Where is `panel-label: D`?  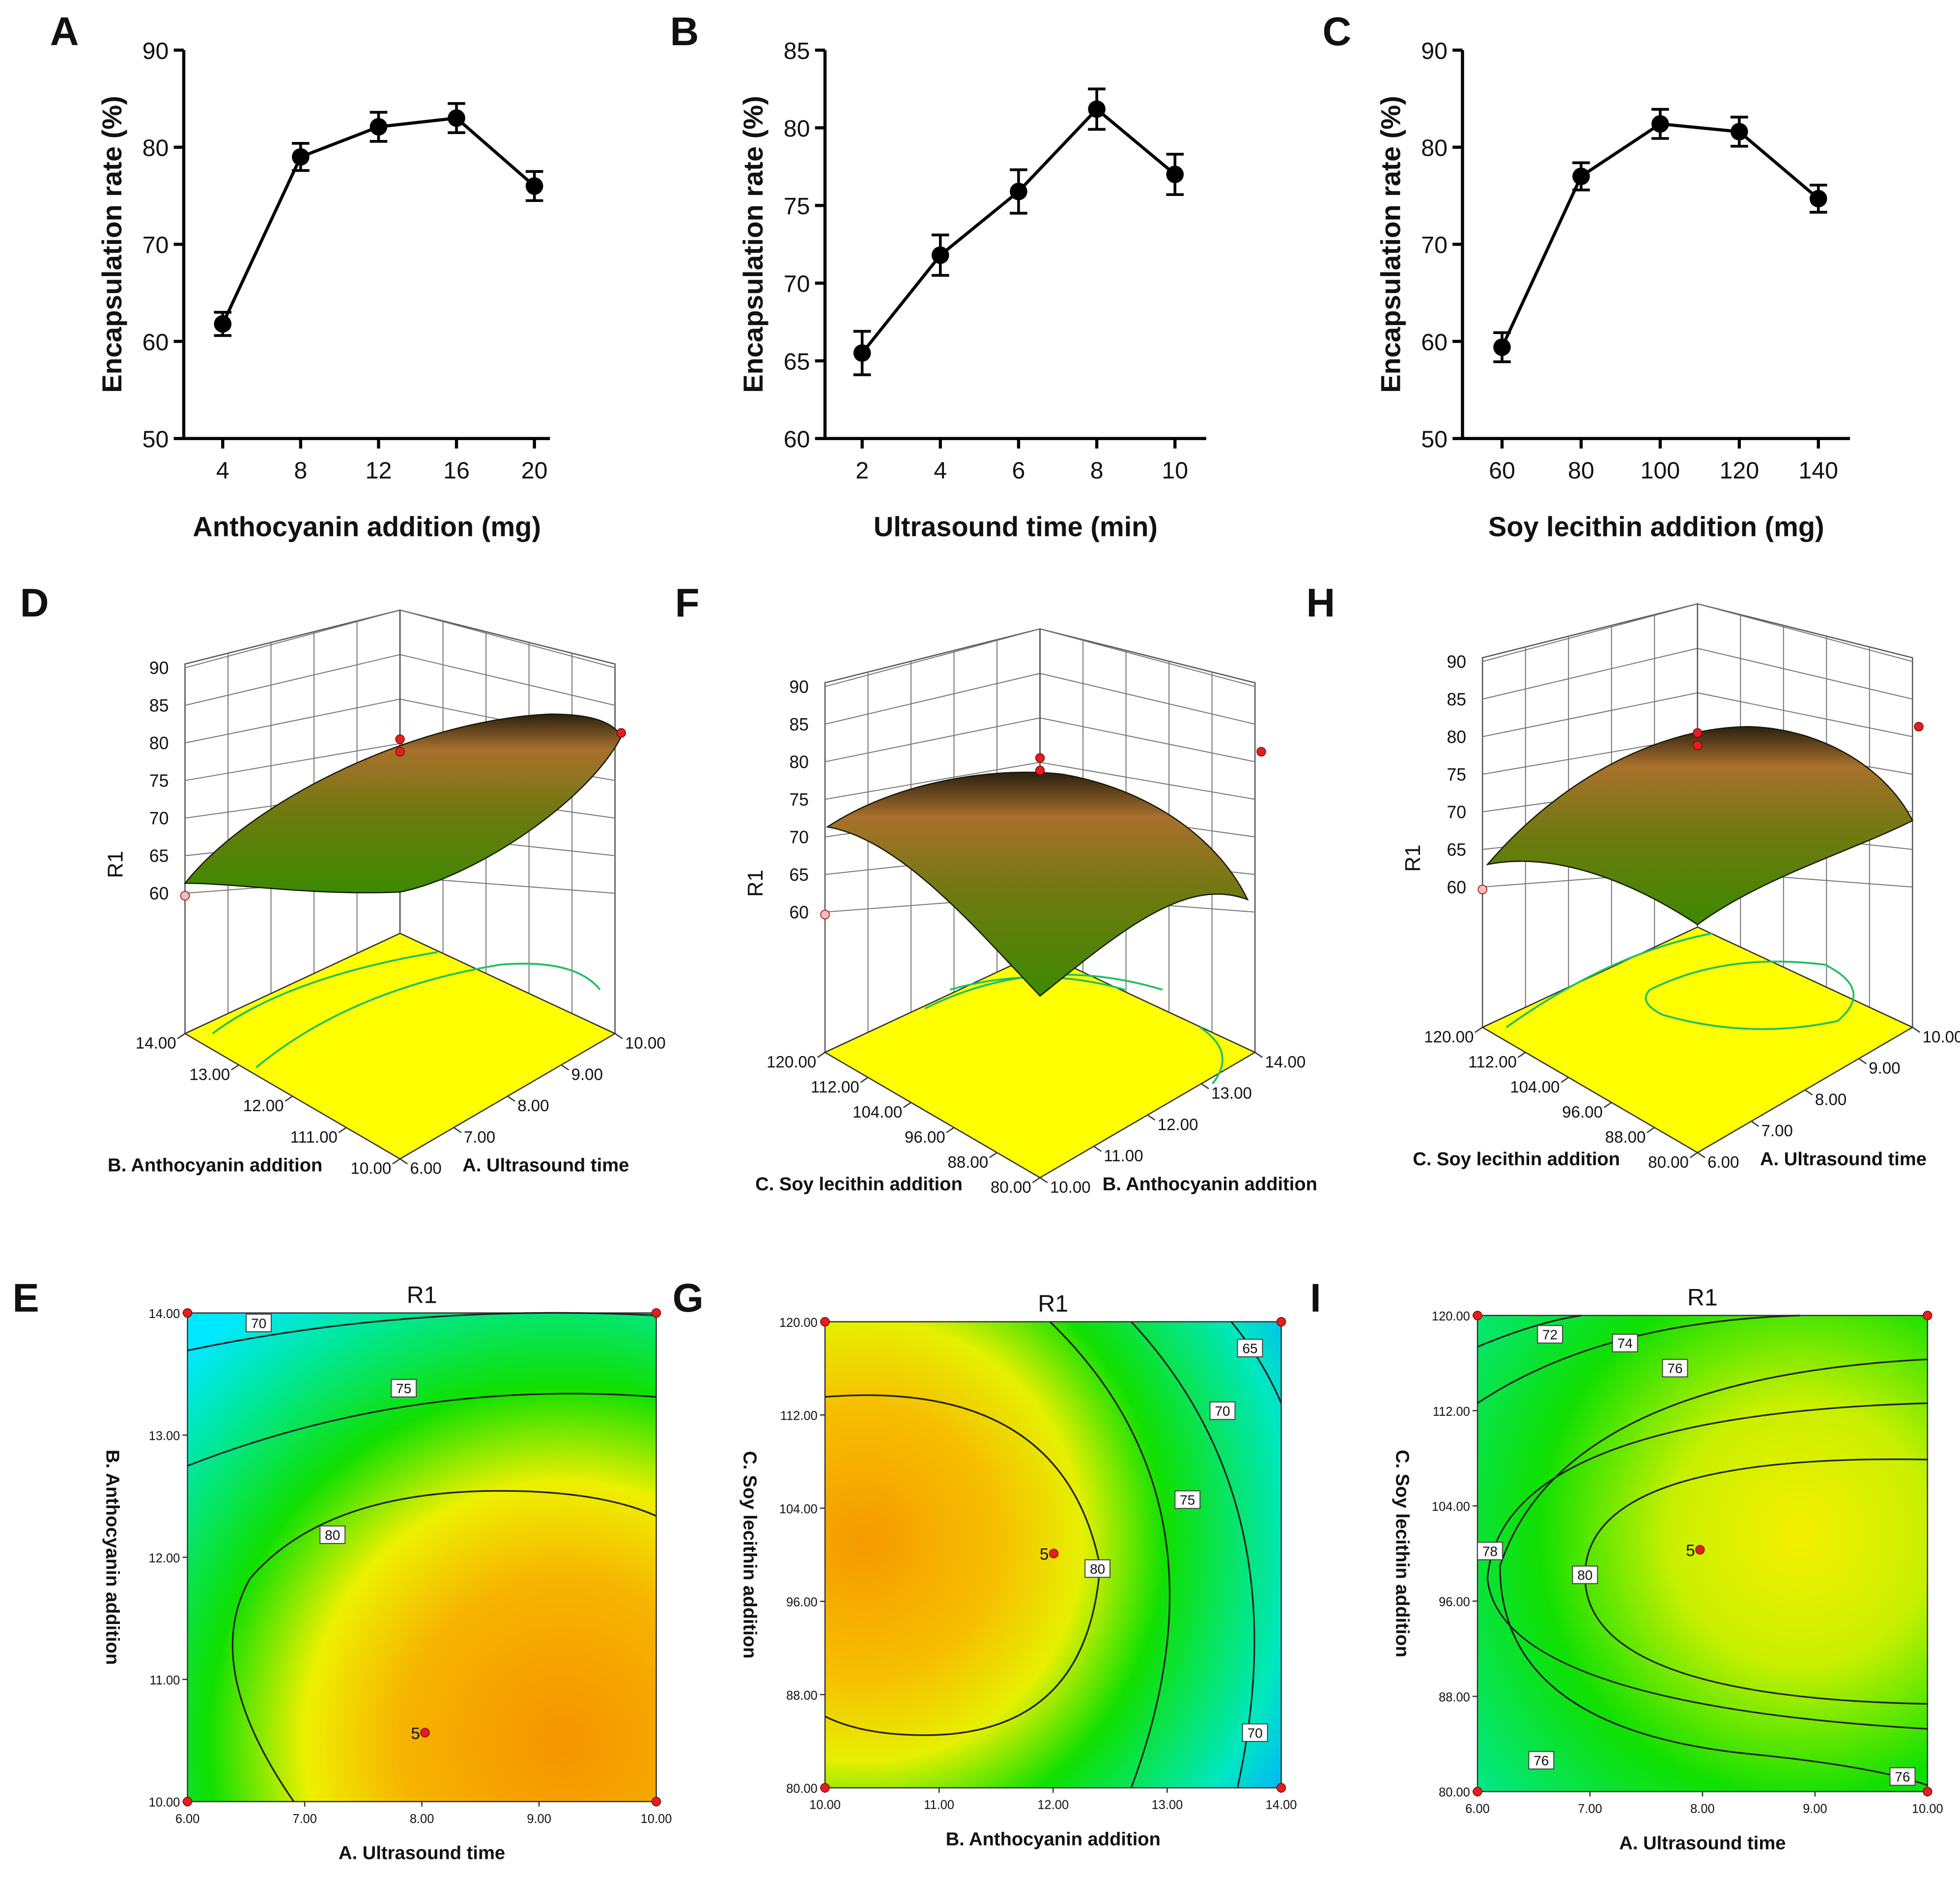 panel-label: D is located at coordinates (34, 603).